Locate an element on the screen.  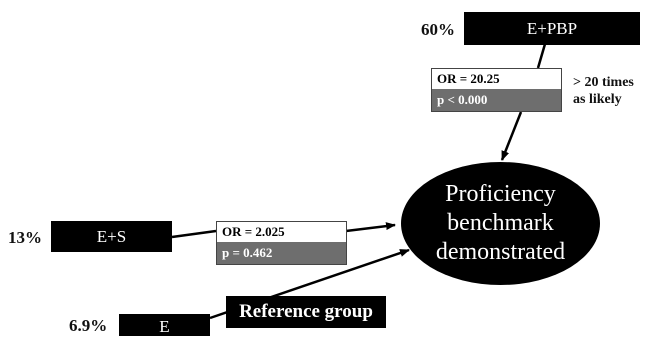
s-stat-box: OR = 2.025 p = 0.462 is located at coordinates (281, 243).